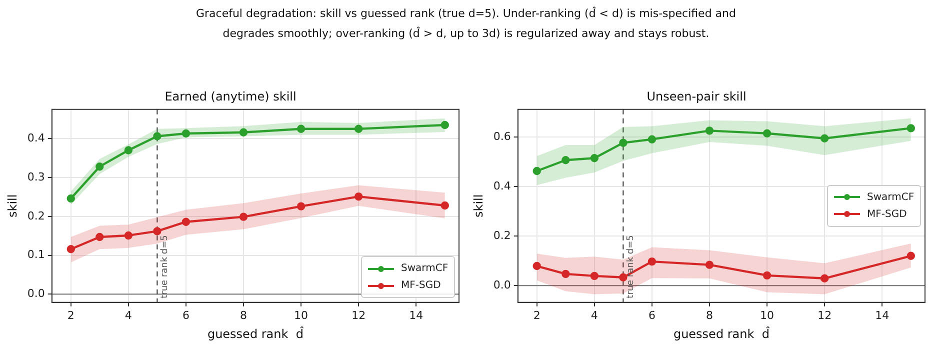 The image size is (932, 354). What do you see at coordinates (230, 96) in the screenshot?
I see `chart-title: Earned (anytime) skill` at bounding box center [230, 96].